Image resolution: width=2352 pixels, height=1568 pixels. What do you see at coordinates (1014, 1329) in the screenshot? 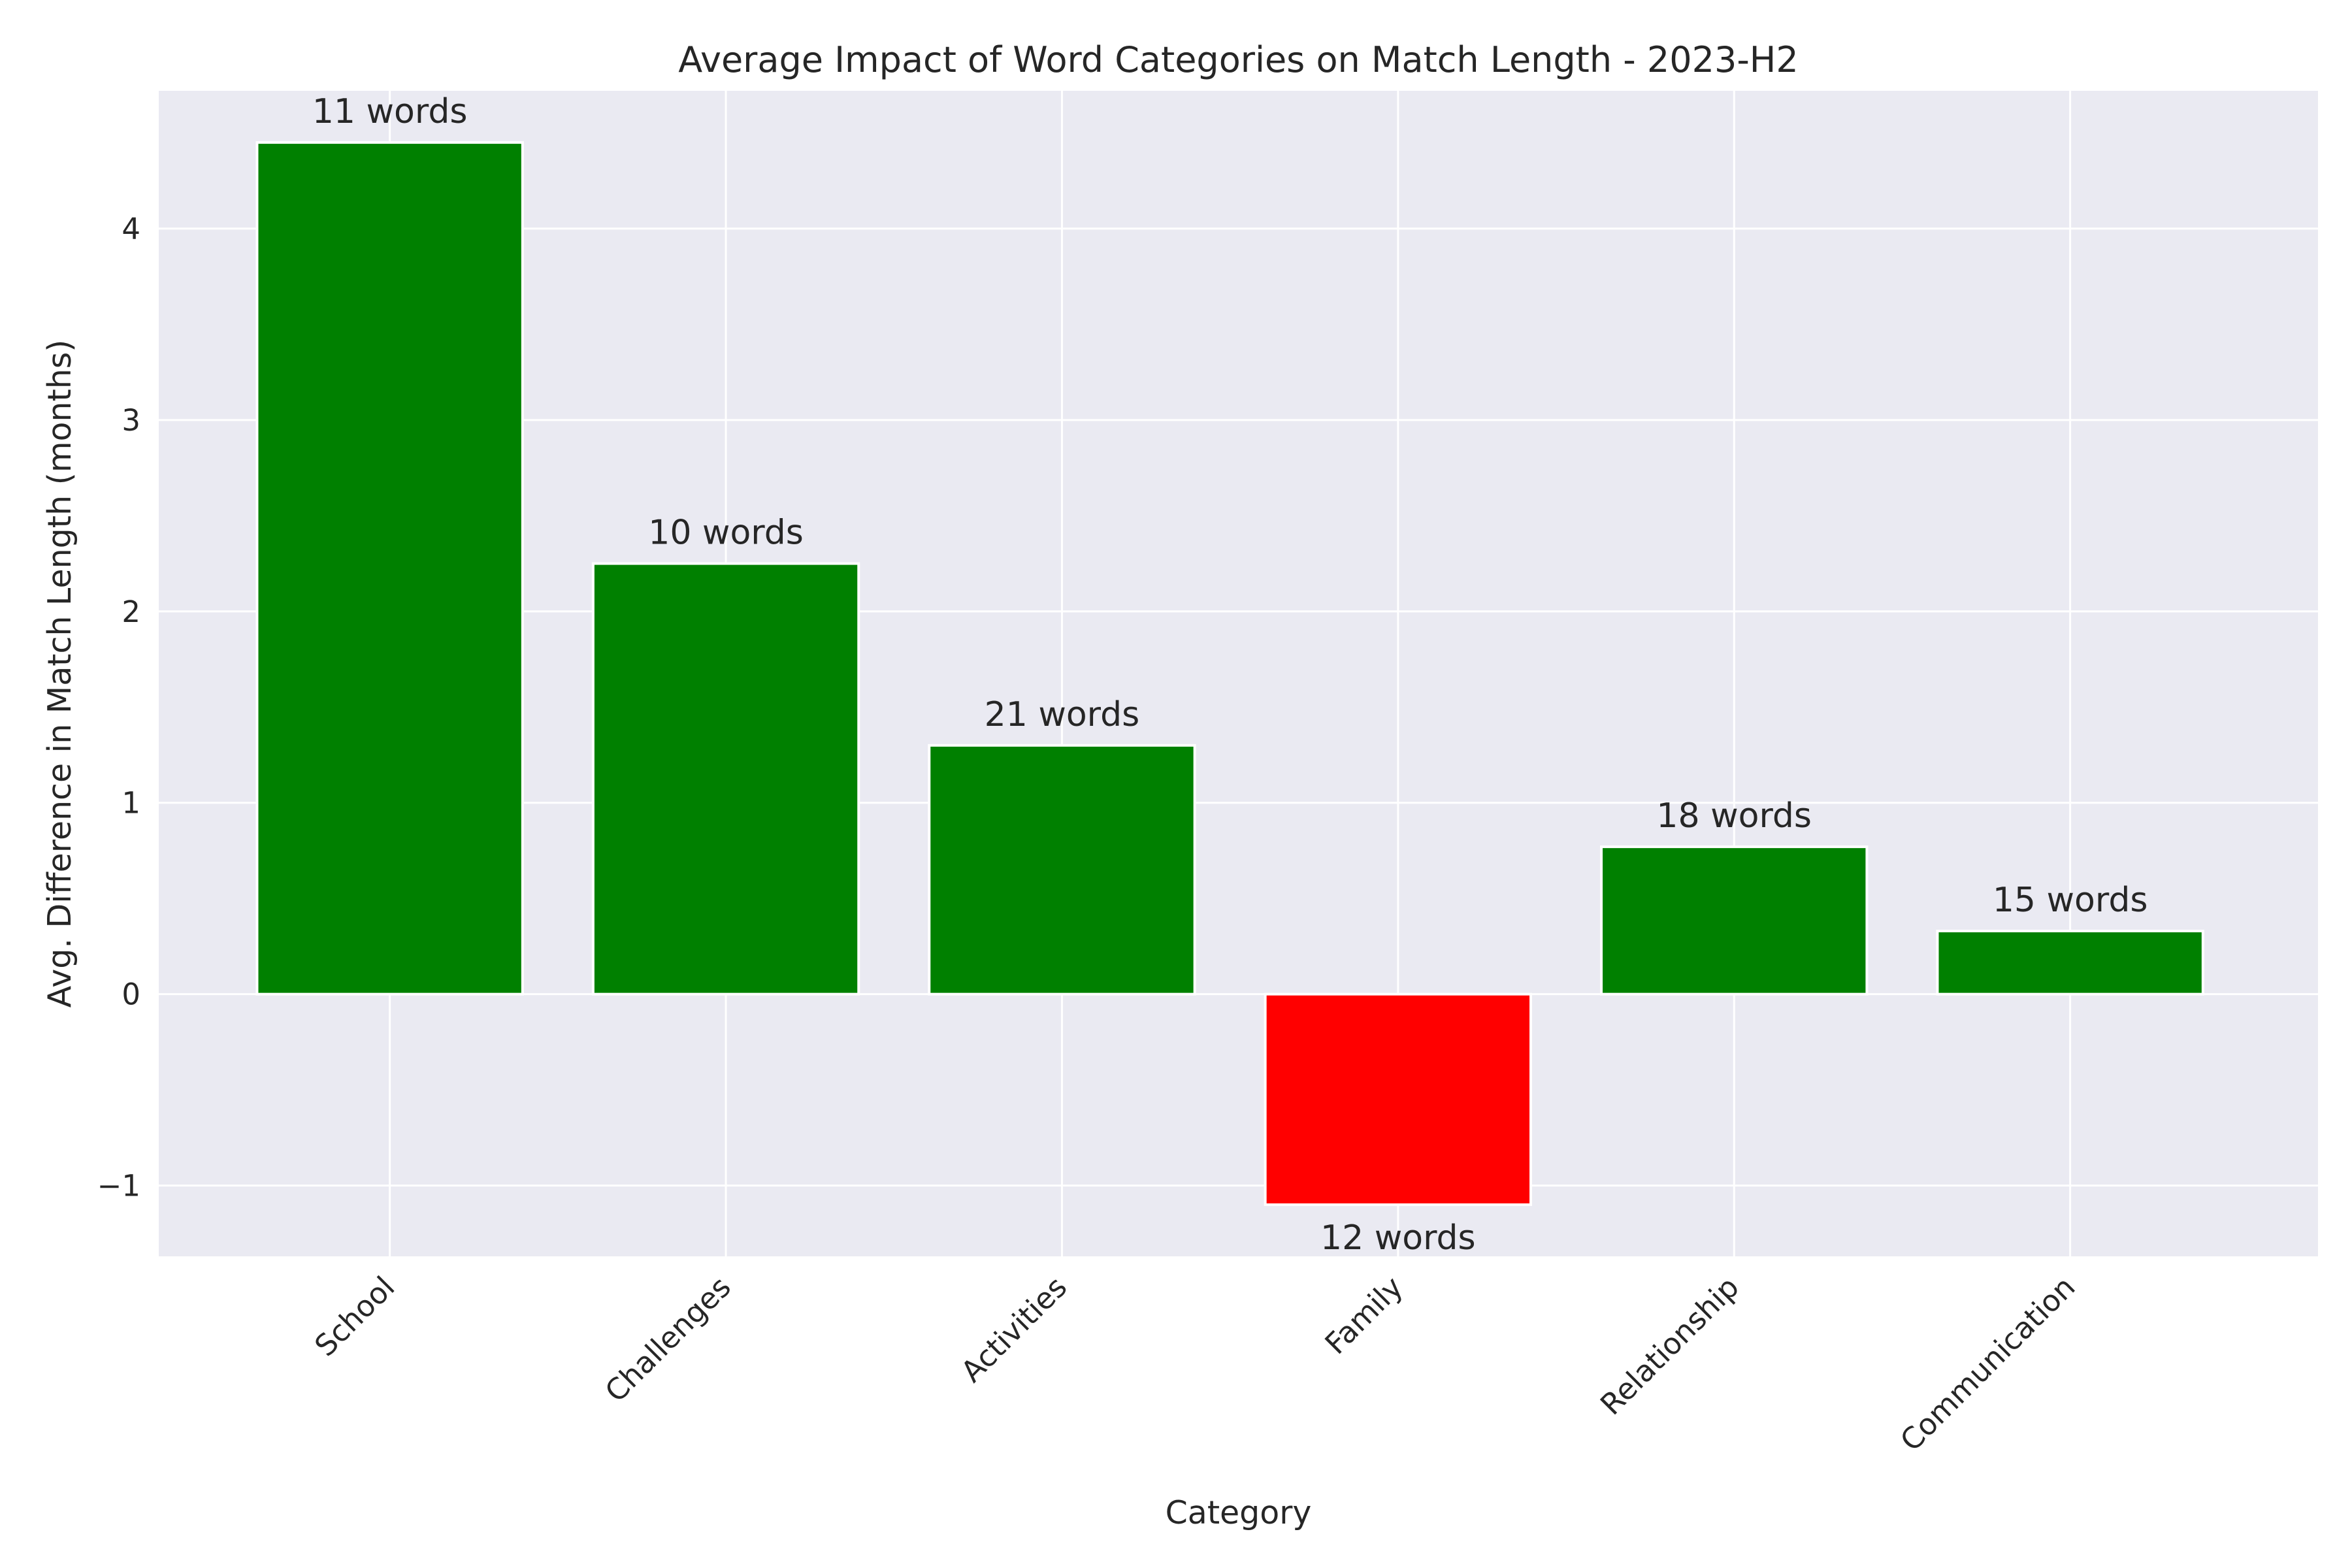
I see `x-tick-label: Activities` at bounding box center [1014, 1329].